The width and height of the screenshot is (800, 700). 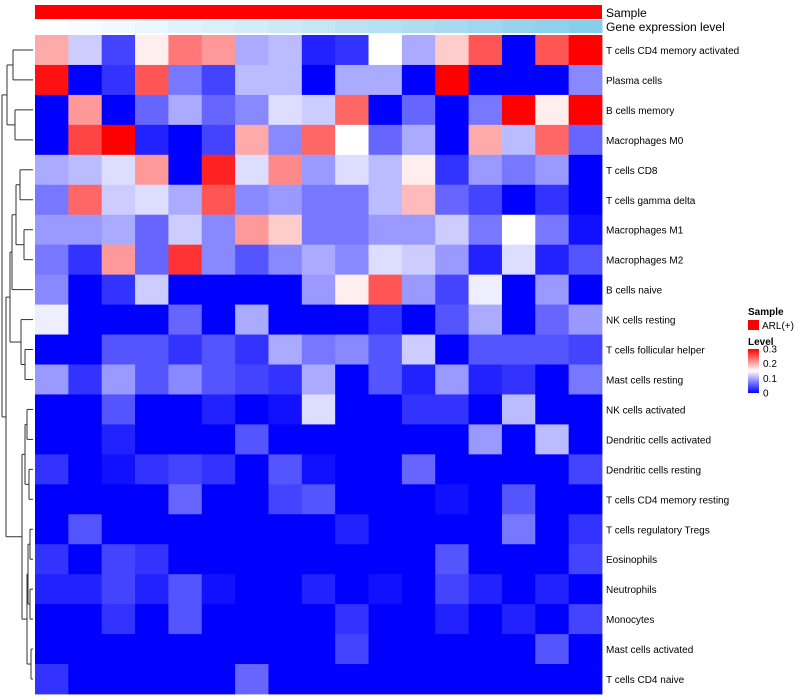 What do you see at coordinates (753, 325) in the screenshot?
I see `legend-sample-swatch` at bounding box center [753, 325].